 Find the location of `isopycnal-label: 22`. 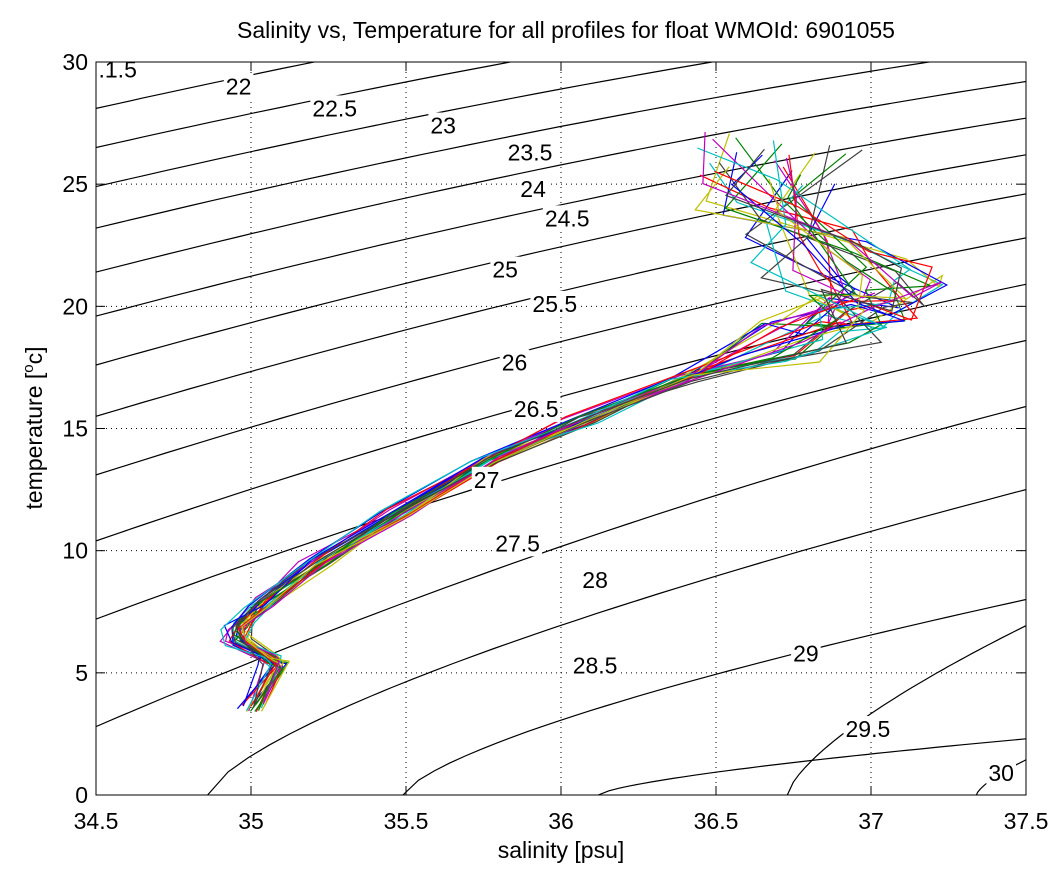

isopycnal-label: 22 is located at coordinates (239, 86).